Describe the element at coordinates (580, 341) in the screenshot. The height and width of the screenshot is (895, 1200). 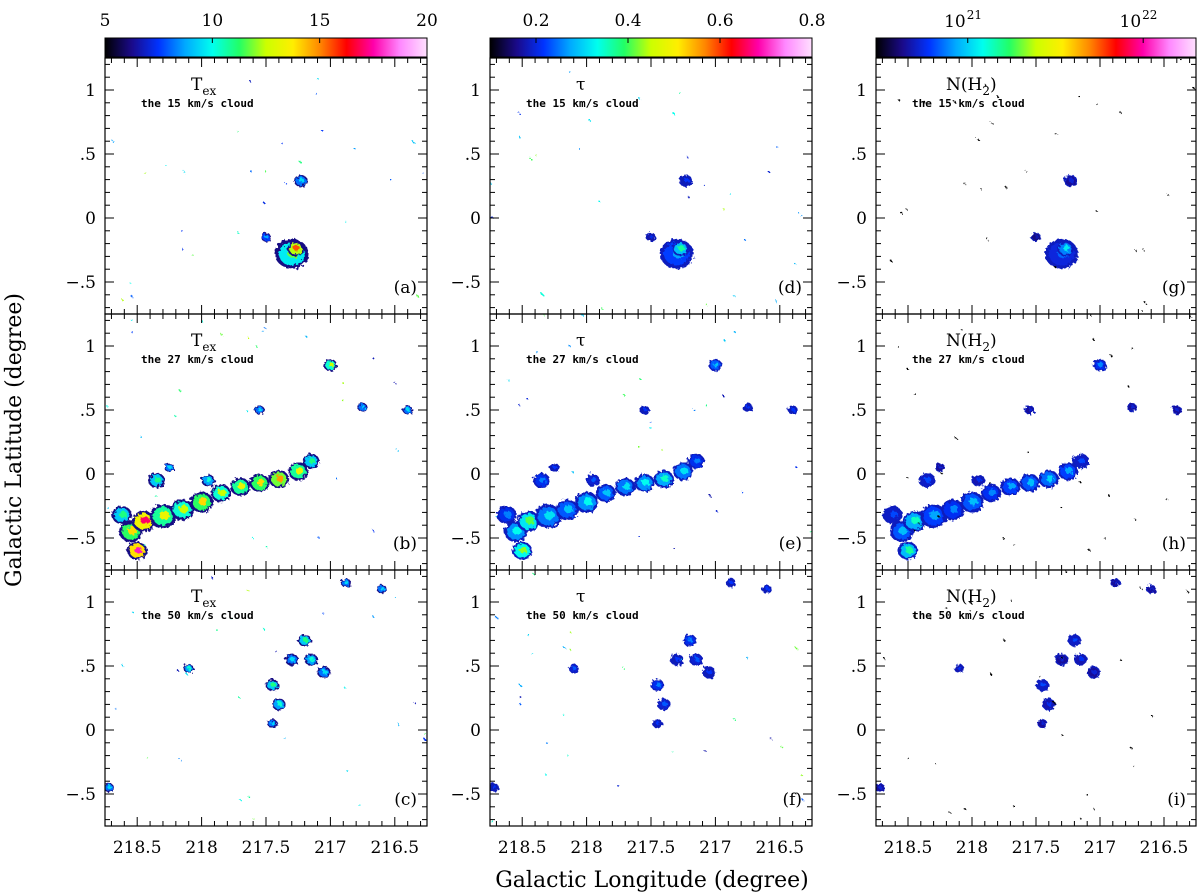
I see `variable-label: τ` at that location.